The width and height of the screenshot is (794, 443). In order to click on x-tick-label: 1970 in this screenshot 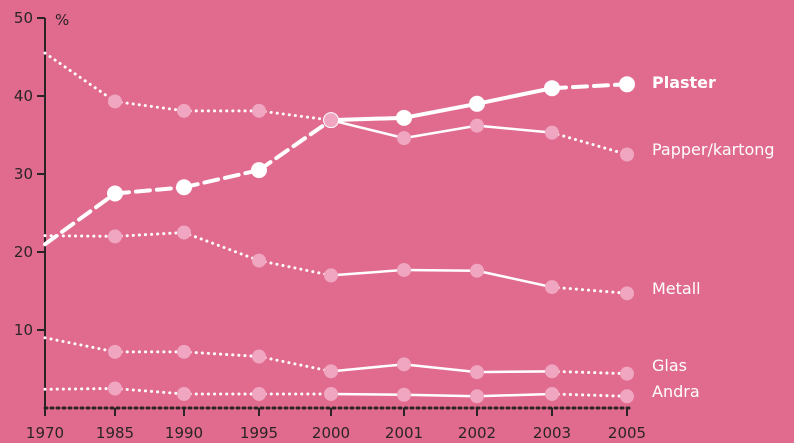, I will do `click(45, 433)`.